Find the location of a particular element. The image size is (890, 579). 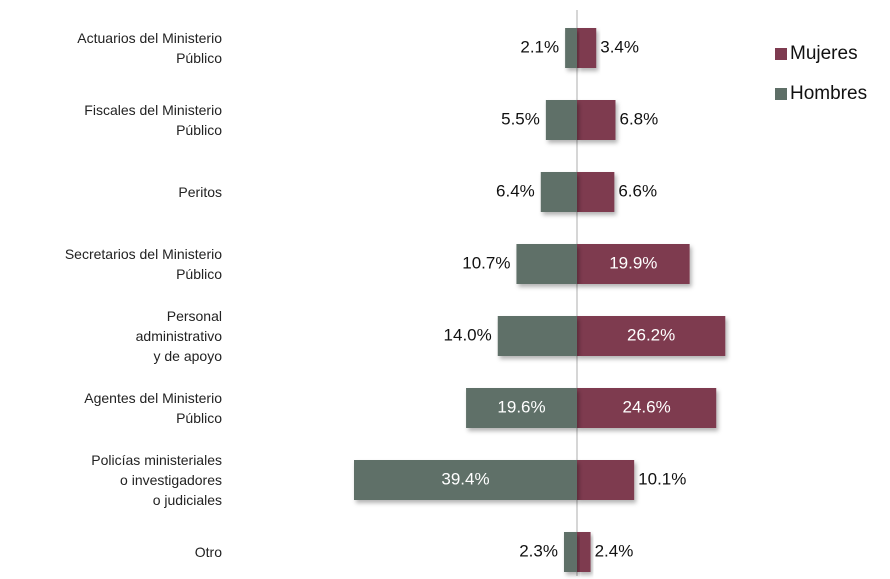

data-label: 10.7% is located at coordinates (486, 262).